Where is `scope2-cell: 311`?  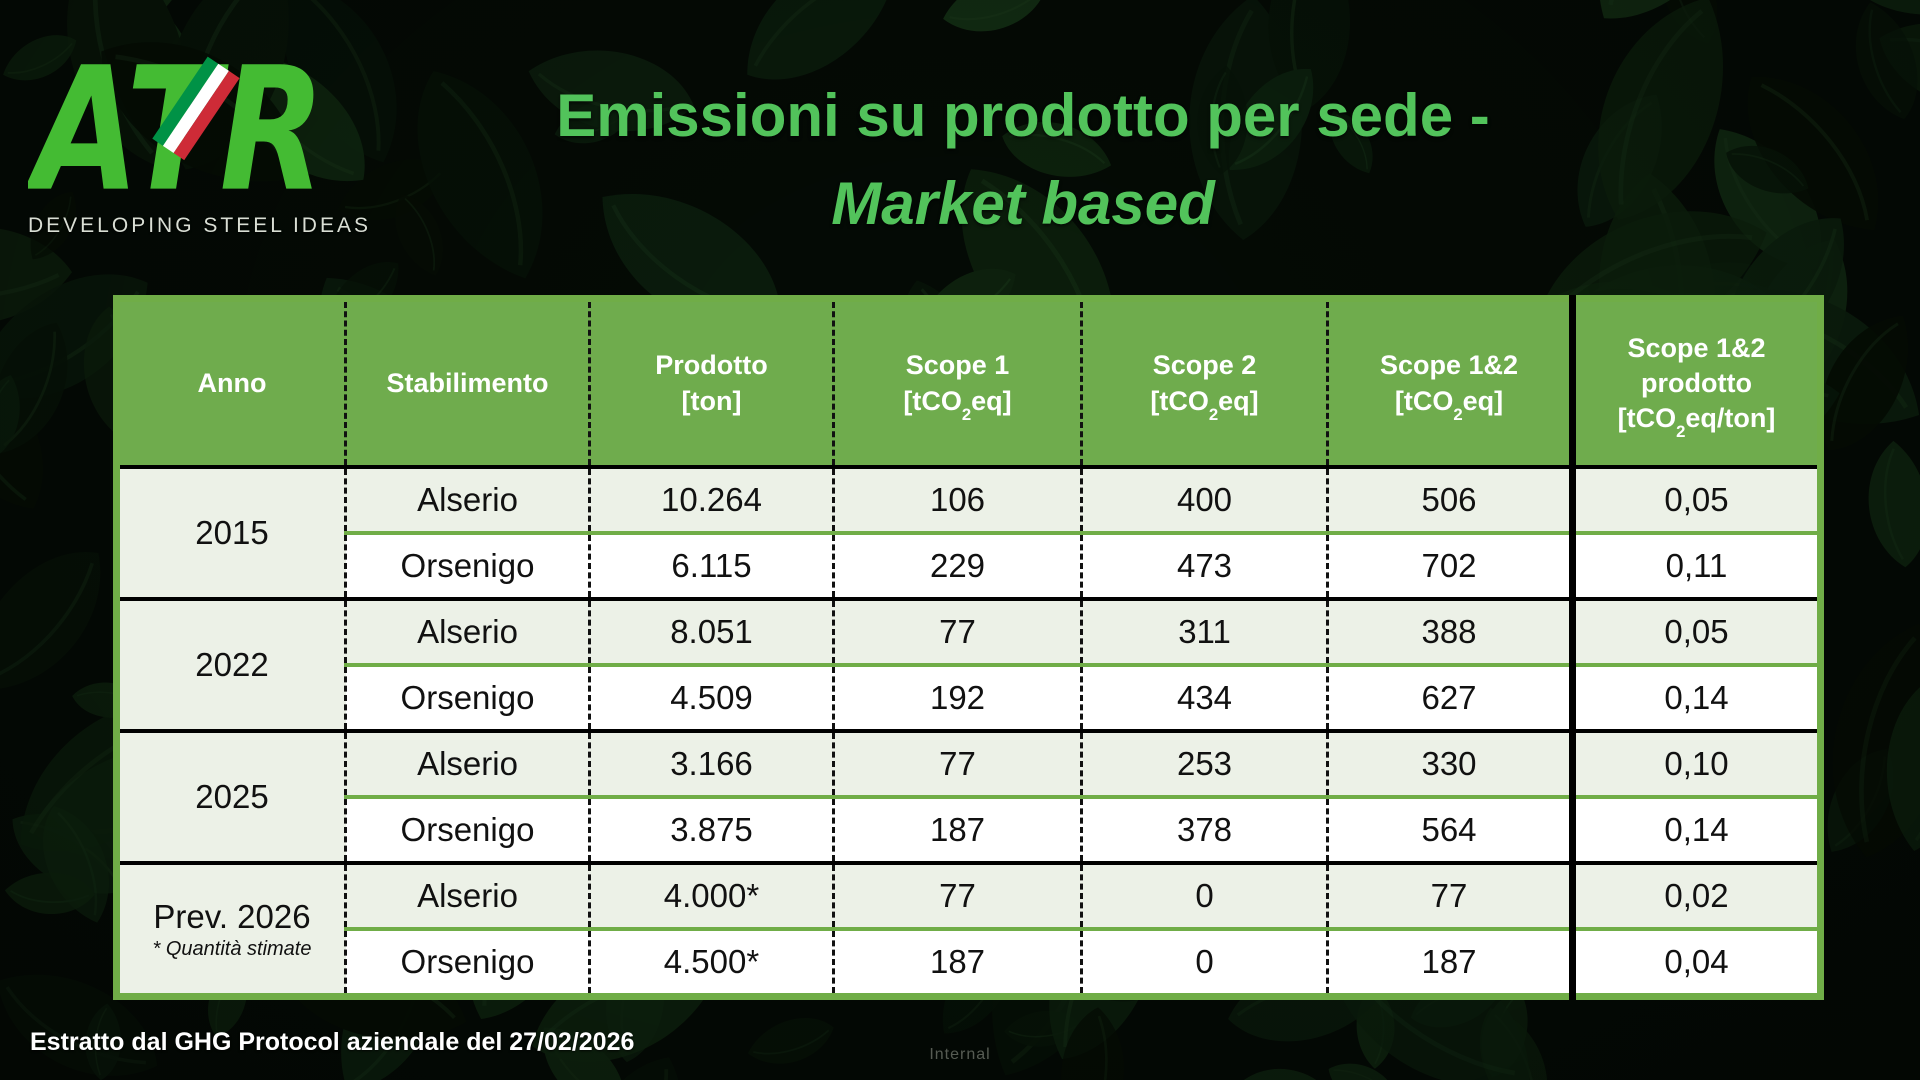
scope2-cell: 311 is located at coordinates (1204, 631).